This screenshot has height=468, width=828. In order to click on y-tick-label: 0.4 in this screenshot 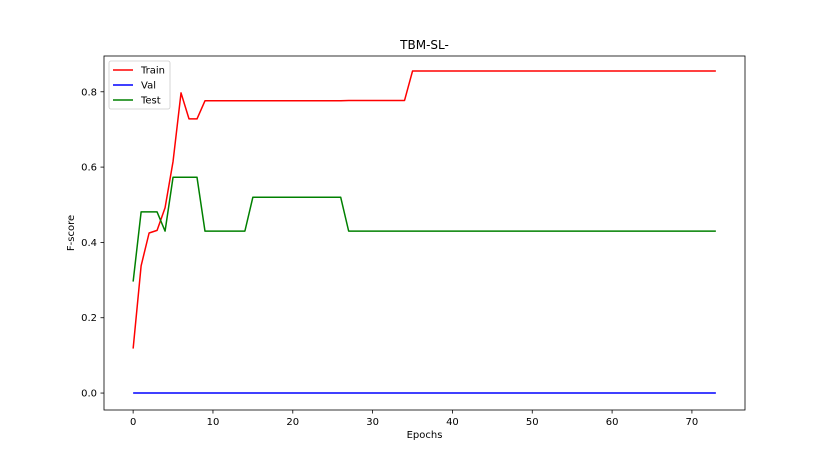, I will do `click(89, 243)`.